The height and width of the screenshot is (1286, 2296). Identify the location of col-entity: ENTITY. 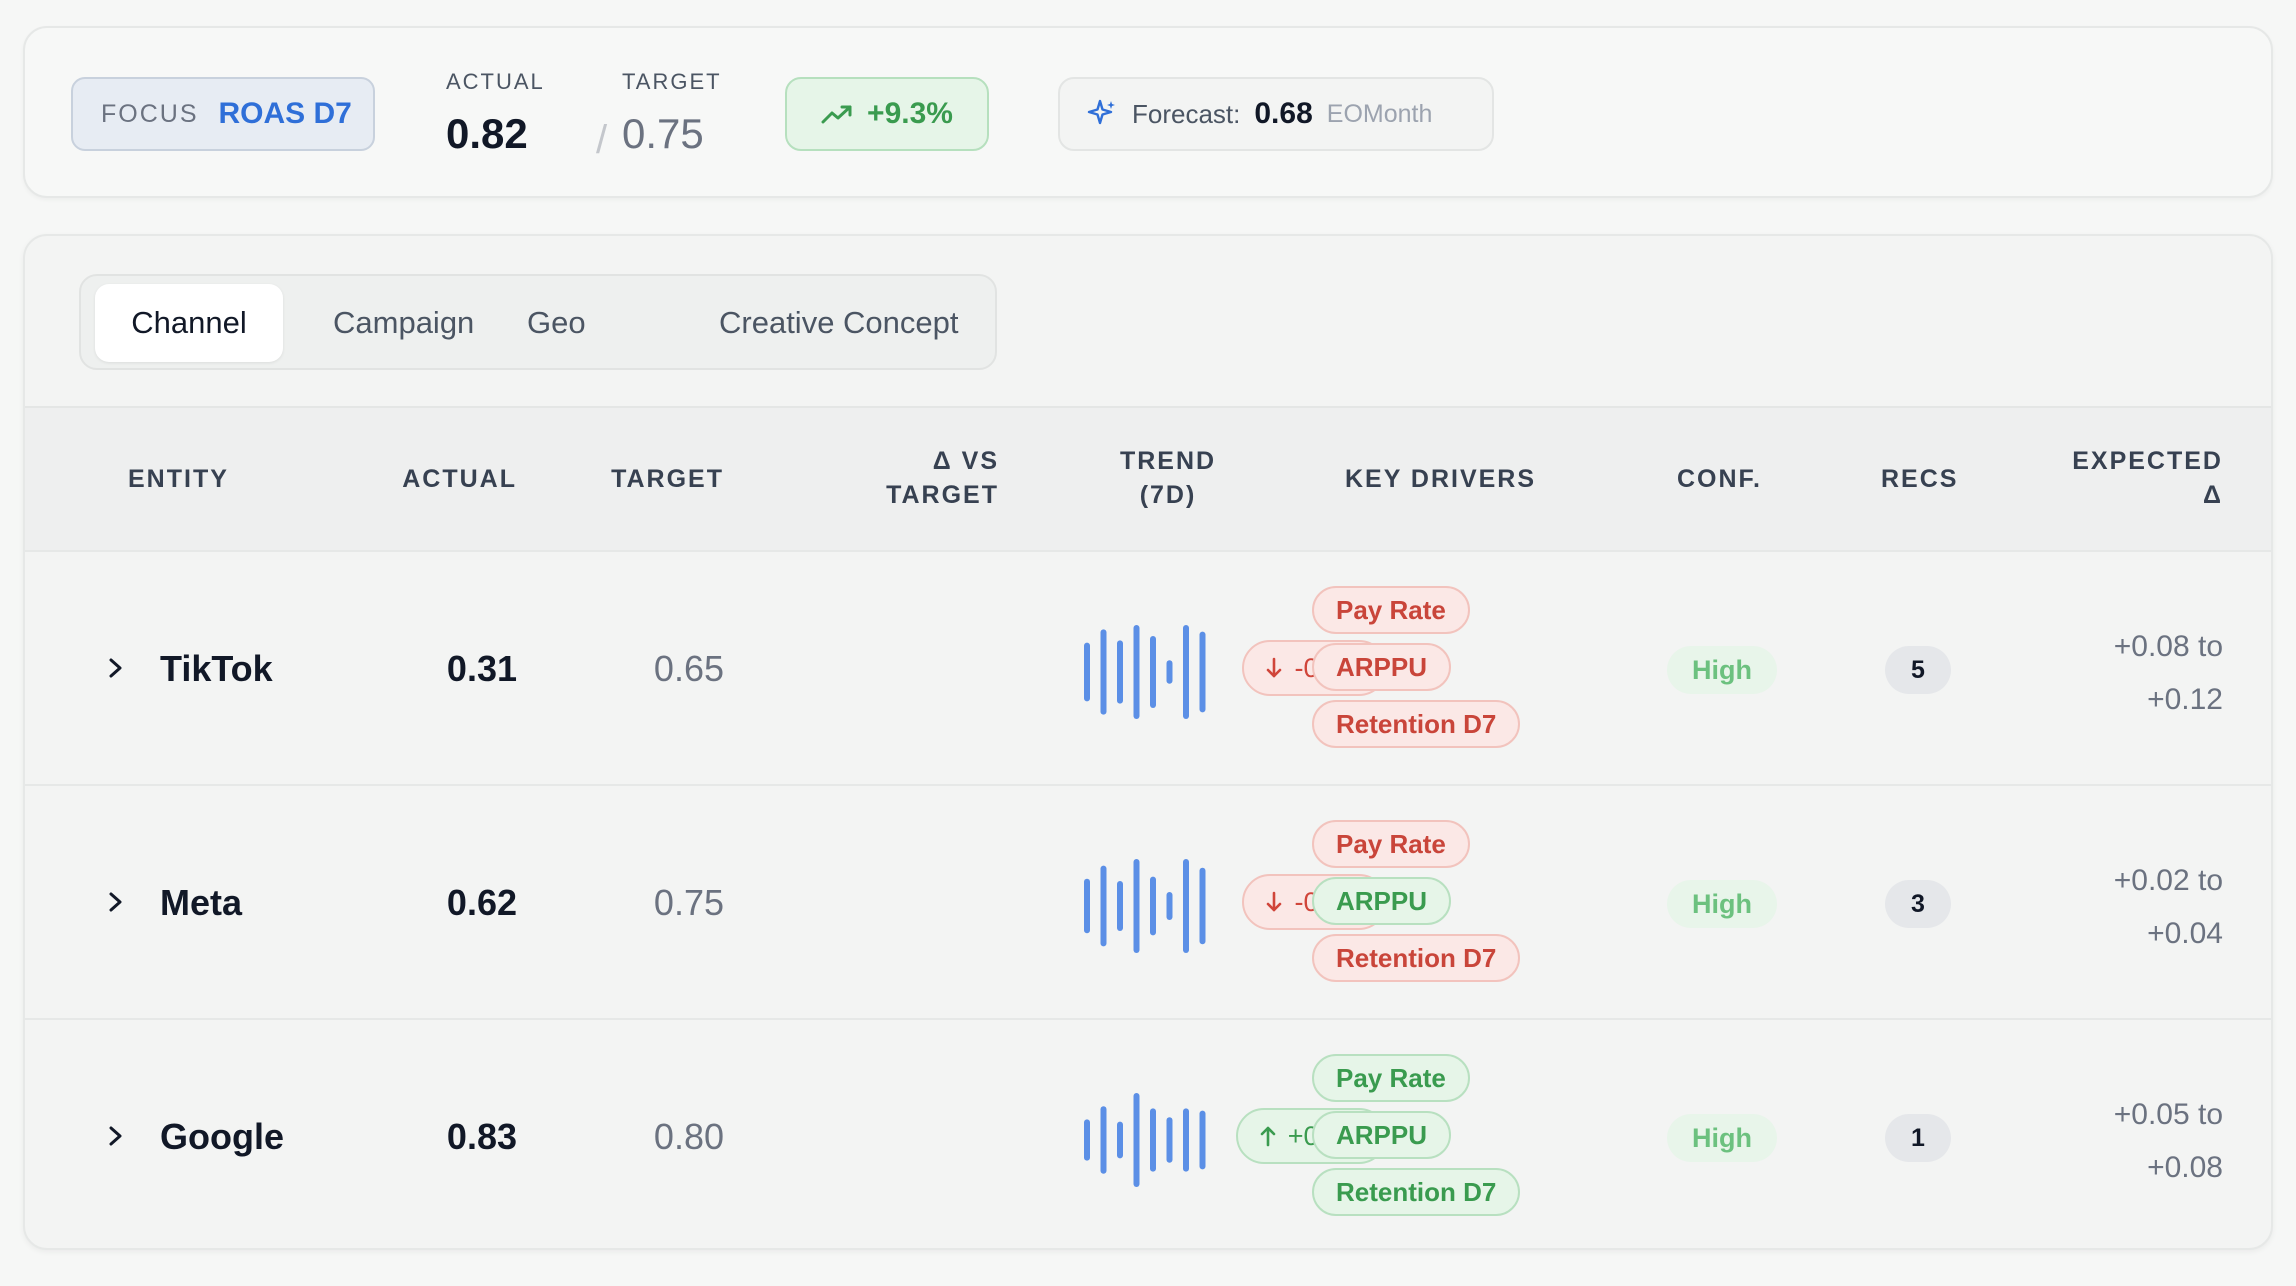
(178, 479).